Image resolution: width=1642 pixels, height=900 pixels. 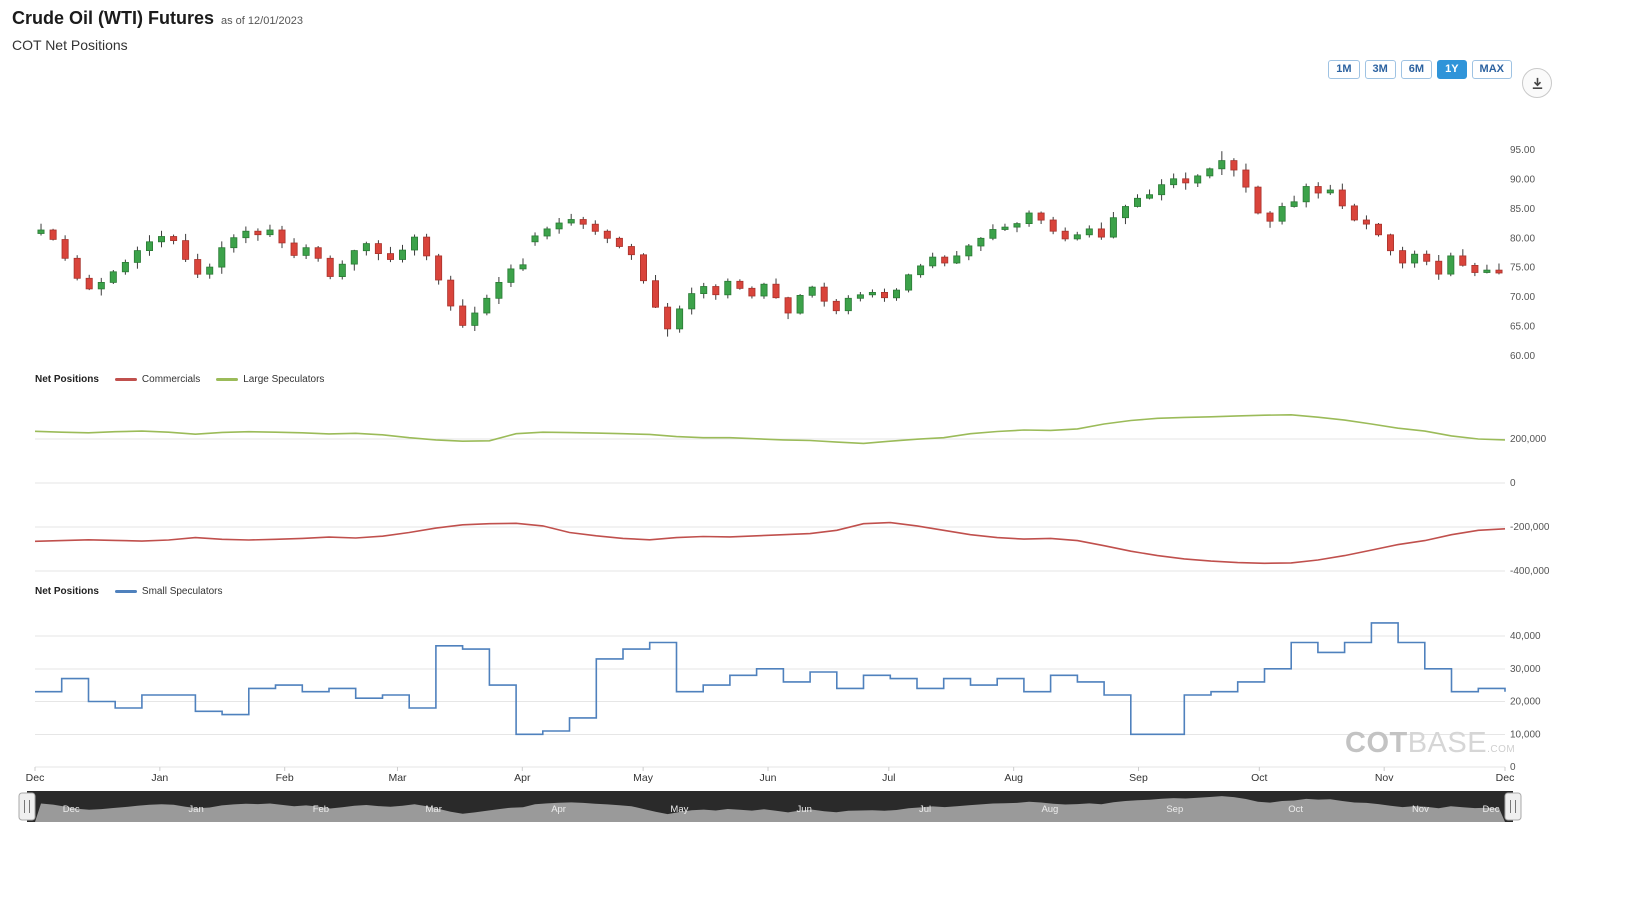 I want to click on legend-swatch-large-speculators, so click(x=227, y=379).